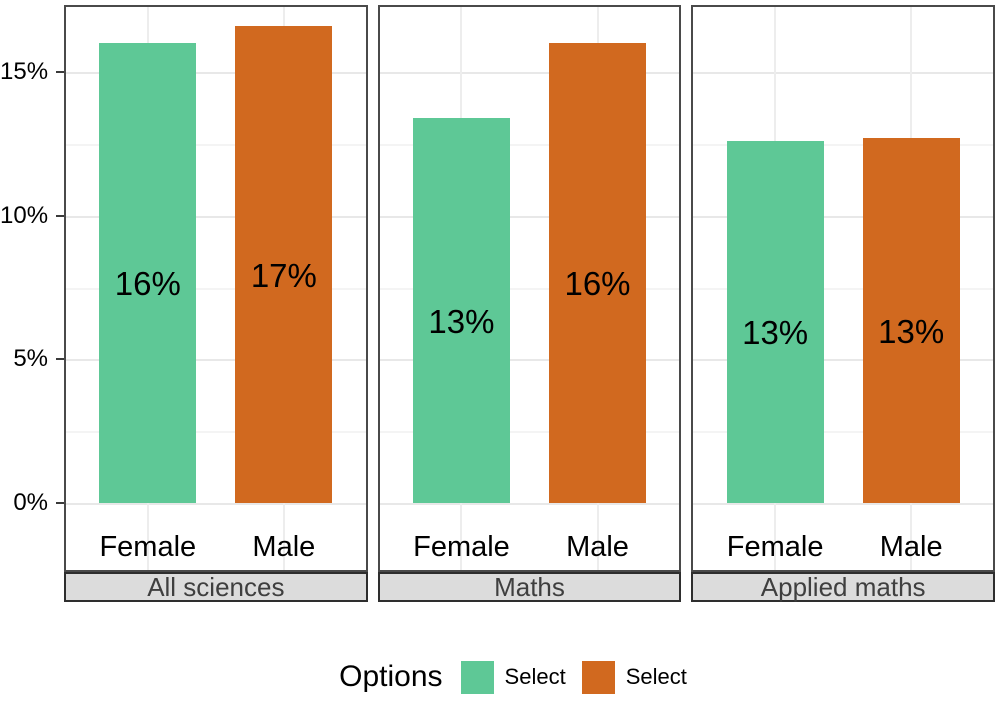 This screenshot has height=705, width=1000. What do you see at coordinates (391, 676) in the screenshot?
I see `legend-title: Options` at bounding box center [391, 676].